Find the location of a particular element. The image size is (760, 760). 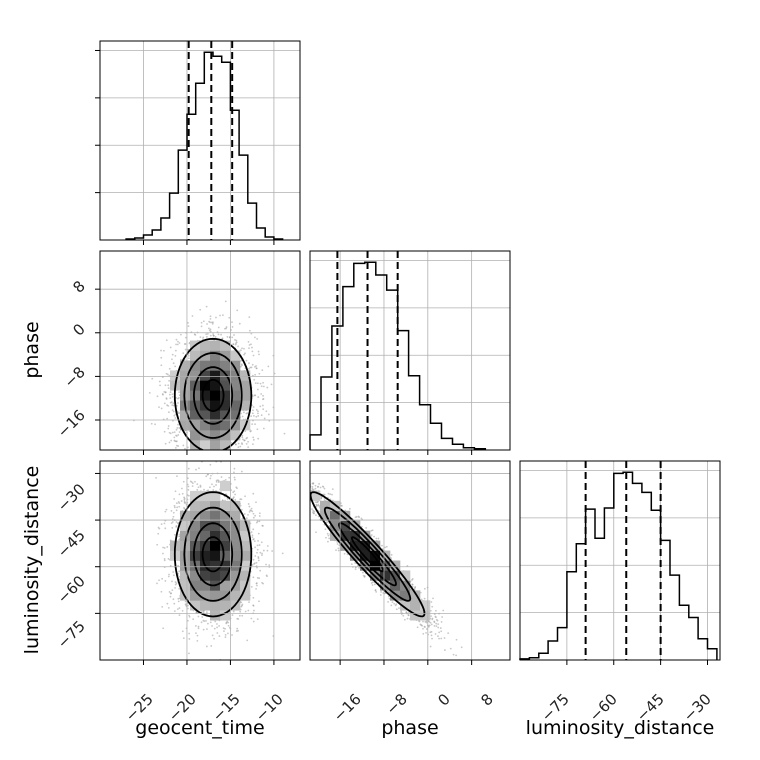

tick-label-y-phase: 0 is located at coordinates (78, 329).